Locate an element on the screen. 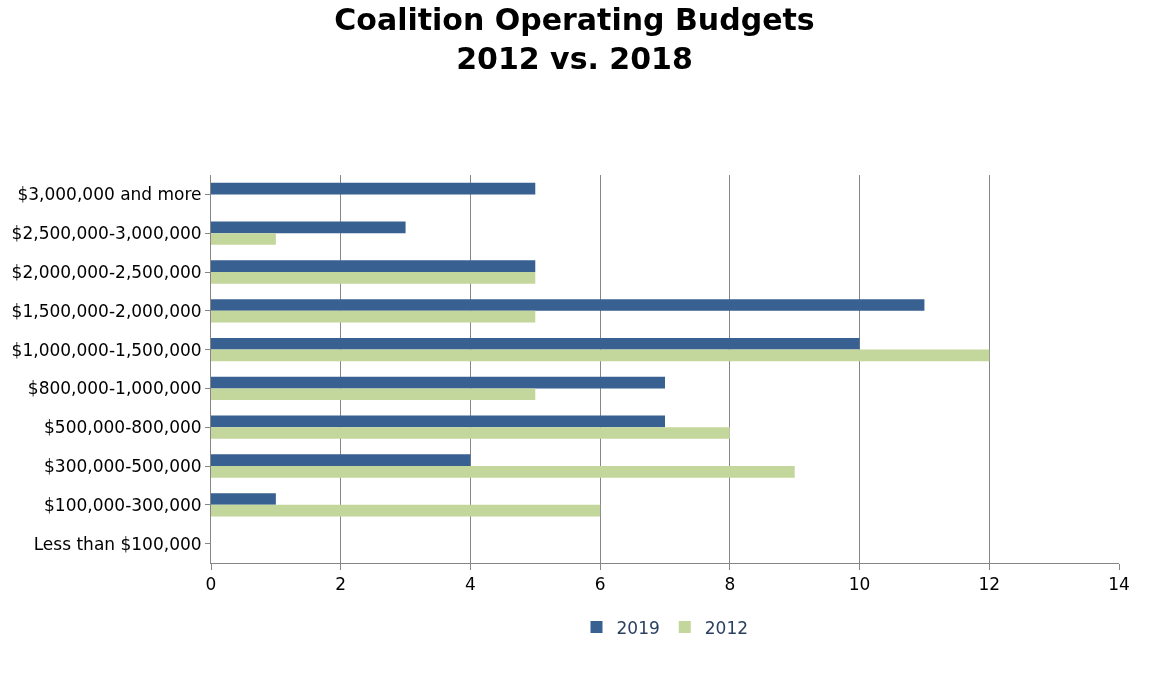  x-tick-label: 2 is located at coordinates (341, 584).